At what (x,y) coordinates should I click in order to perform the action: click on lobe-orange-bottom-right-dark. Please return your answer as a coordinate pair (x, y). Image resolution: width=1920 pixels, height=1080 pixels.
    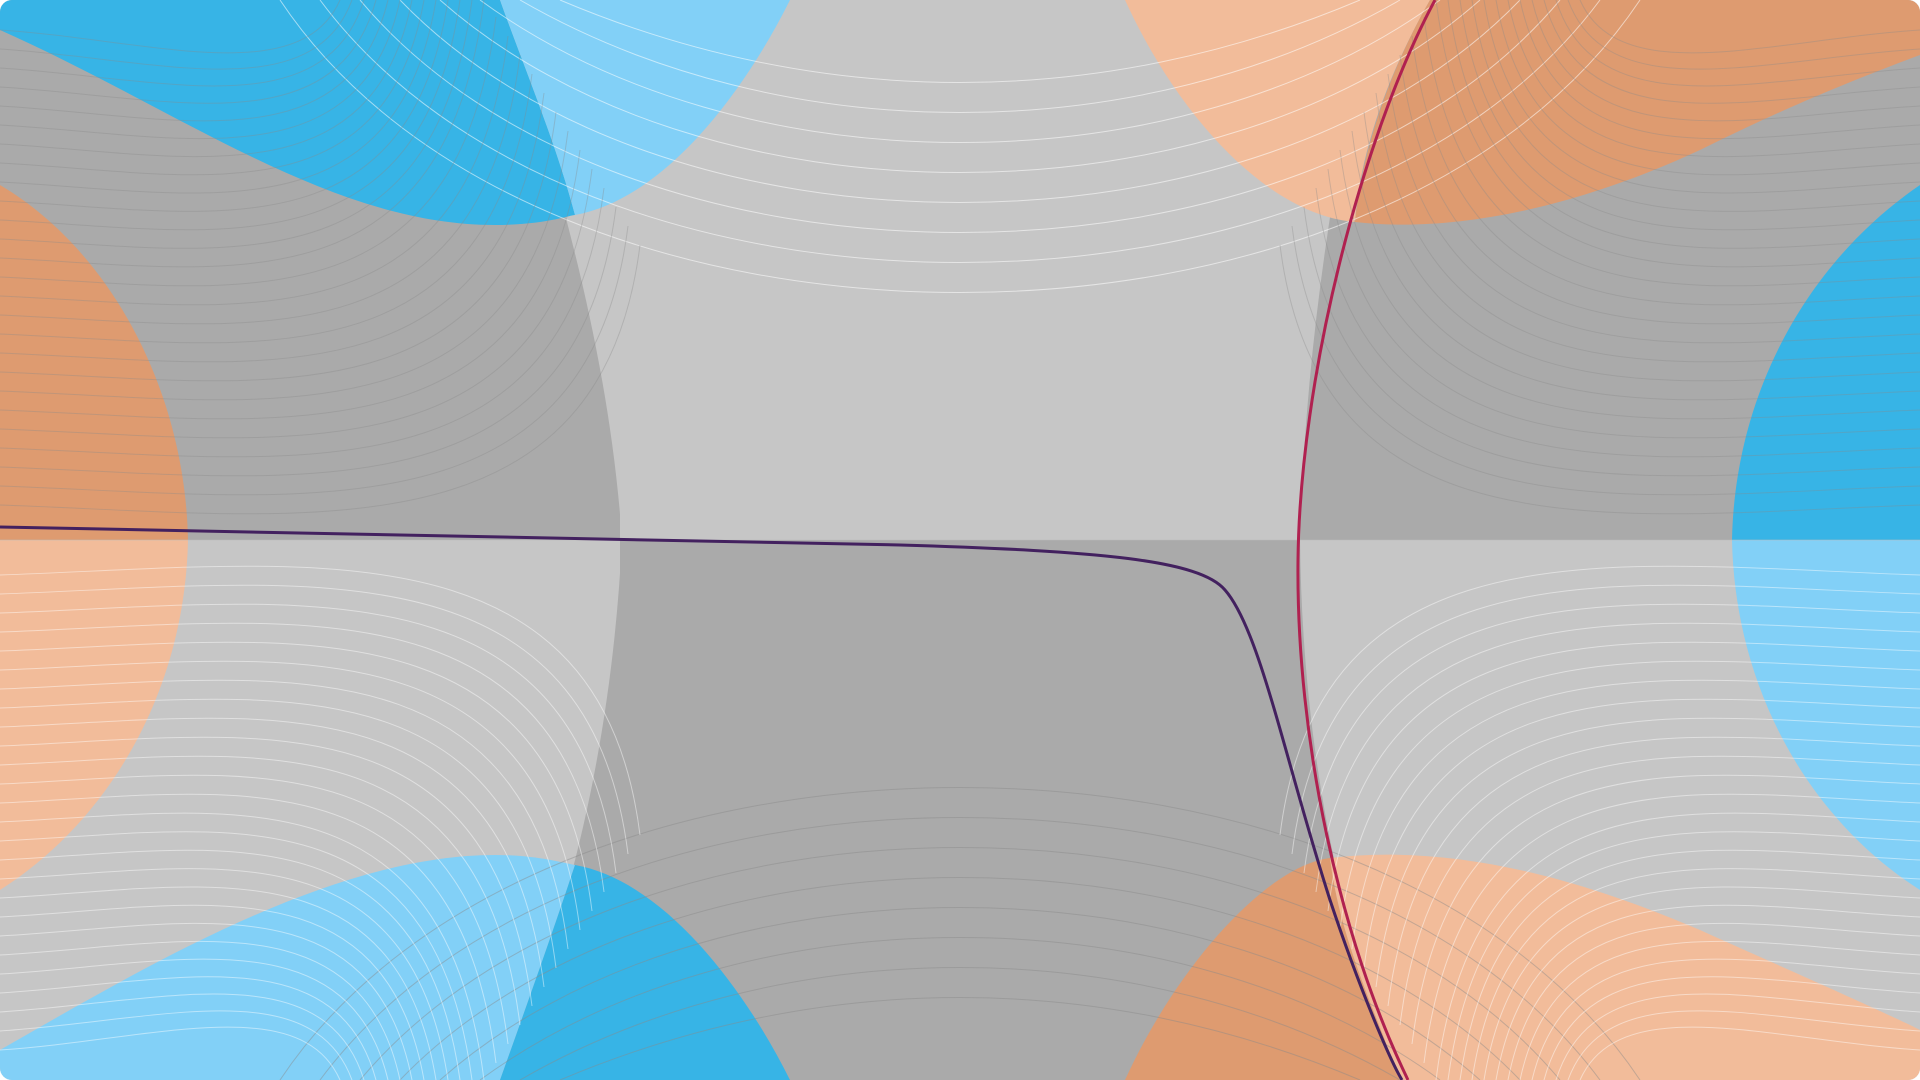
    Looking at the image, I should click on (1262, 969).